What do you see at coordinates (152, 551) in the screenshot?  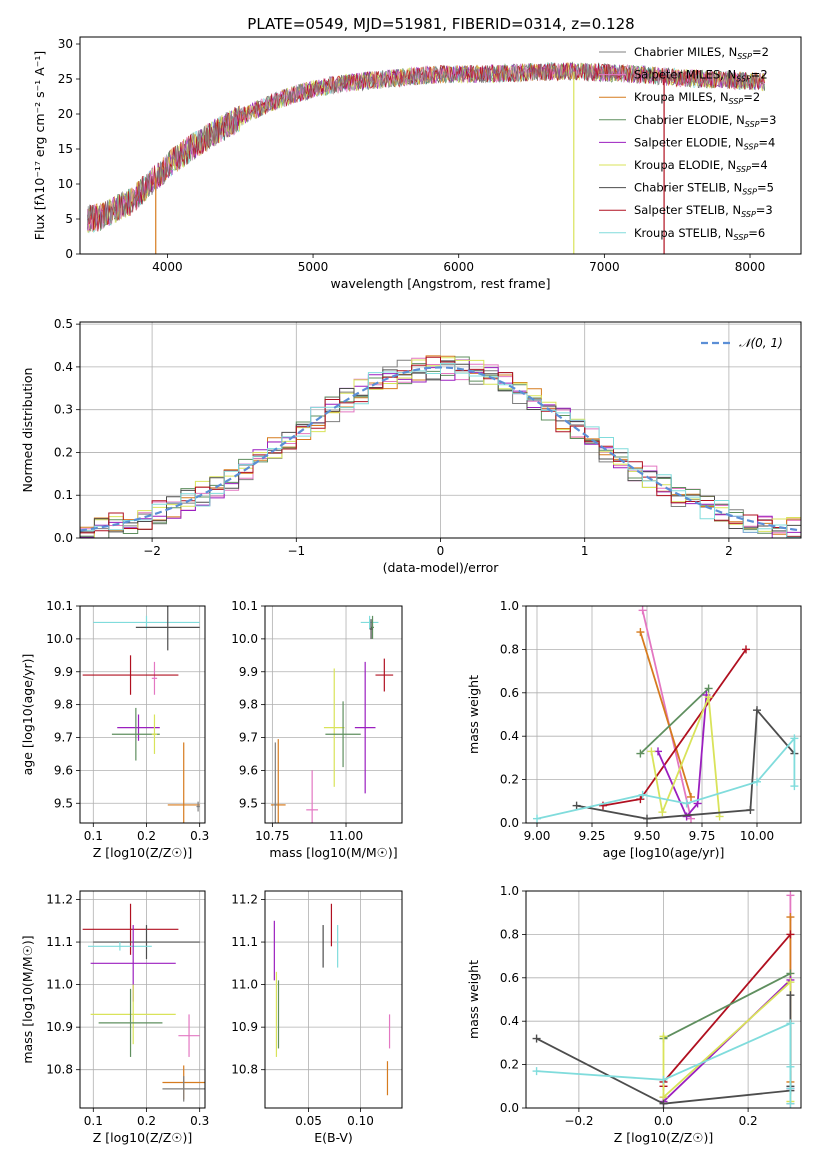 I see `x-tick-label: −2` at bounding box center [152, 551].